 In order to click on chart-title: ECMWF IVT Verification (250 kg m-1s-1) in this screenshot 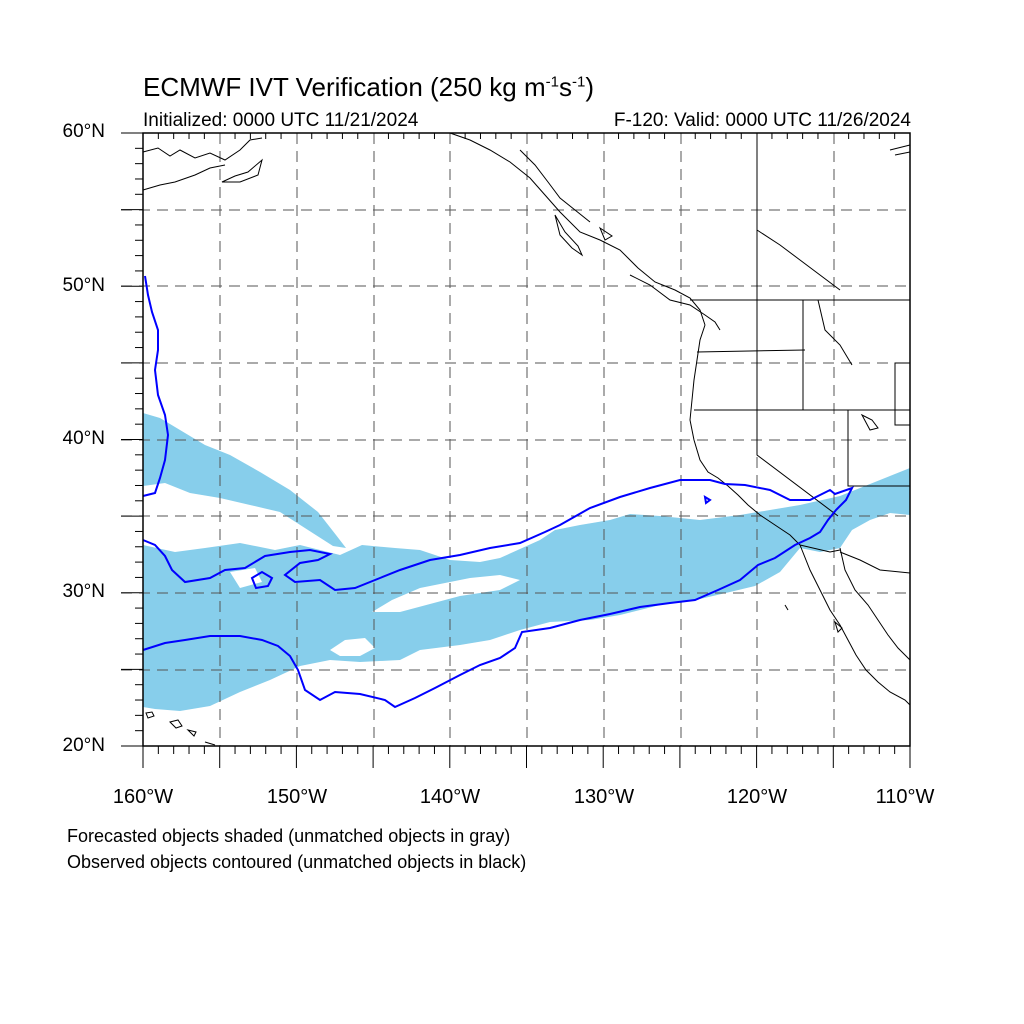, I will do `click(368, 87)`.